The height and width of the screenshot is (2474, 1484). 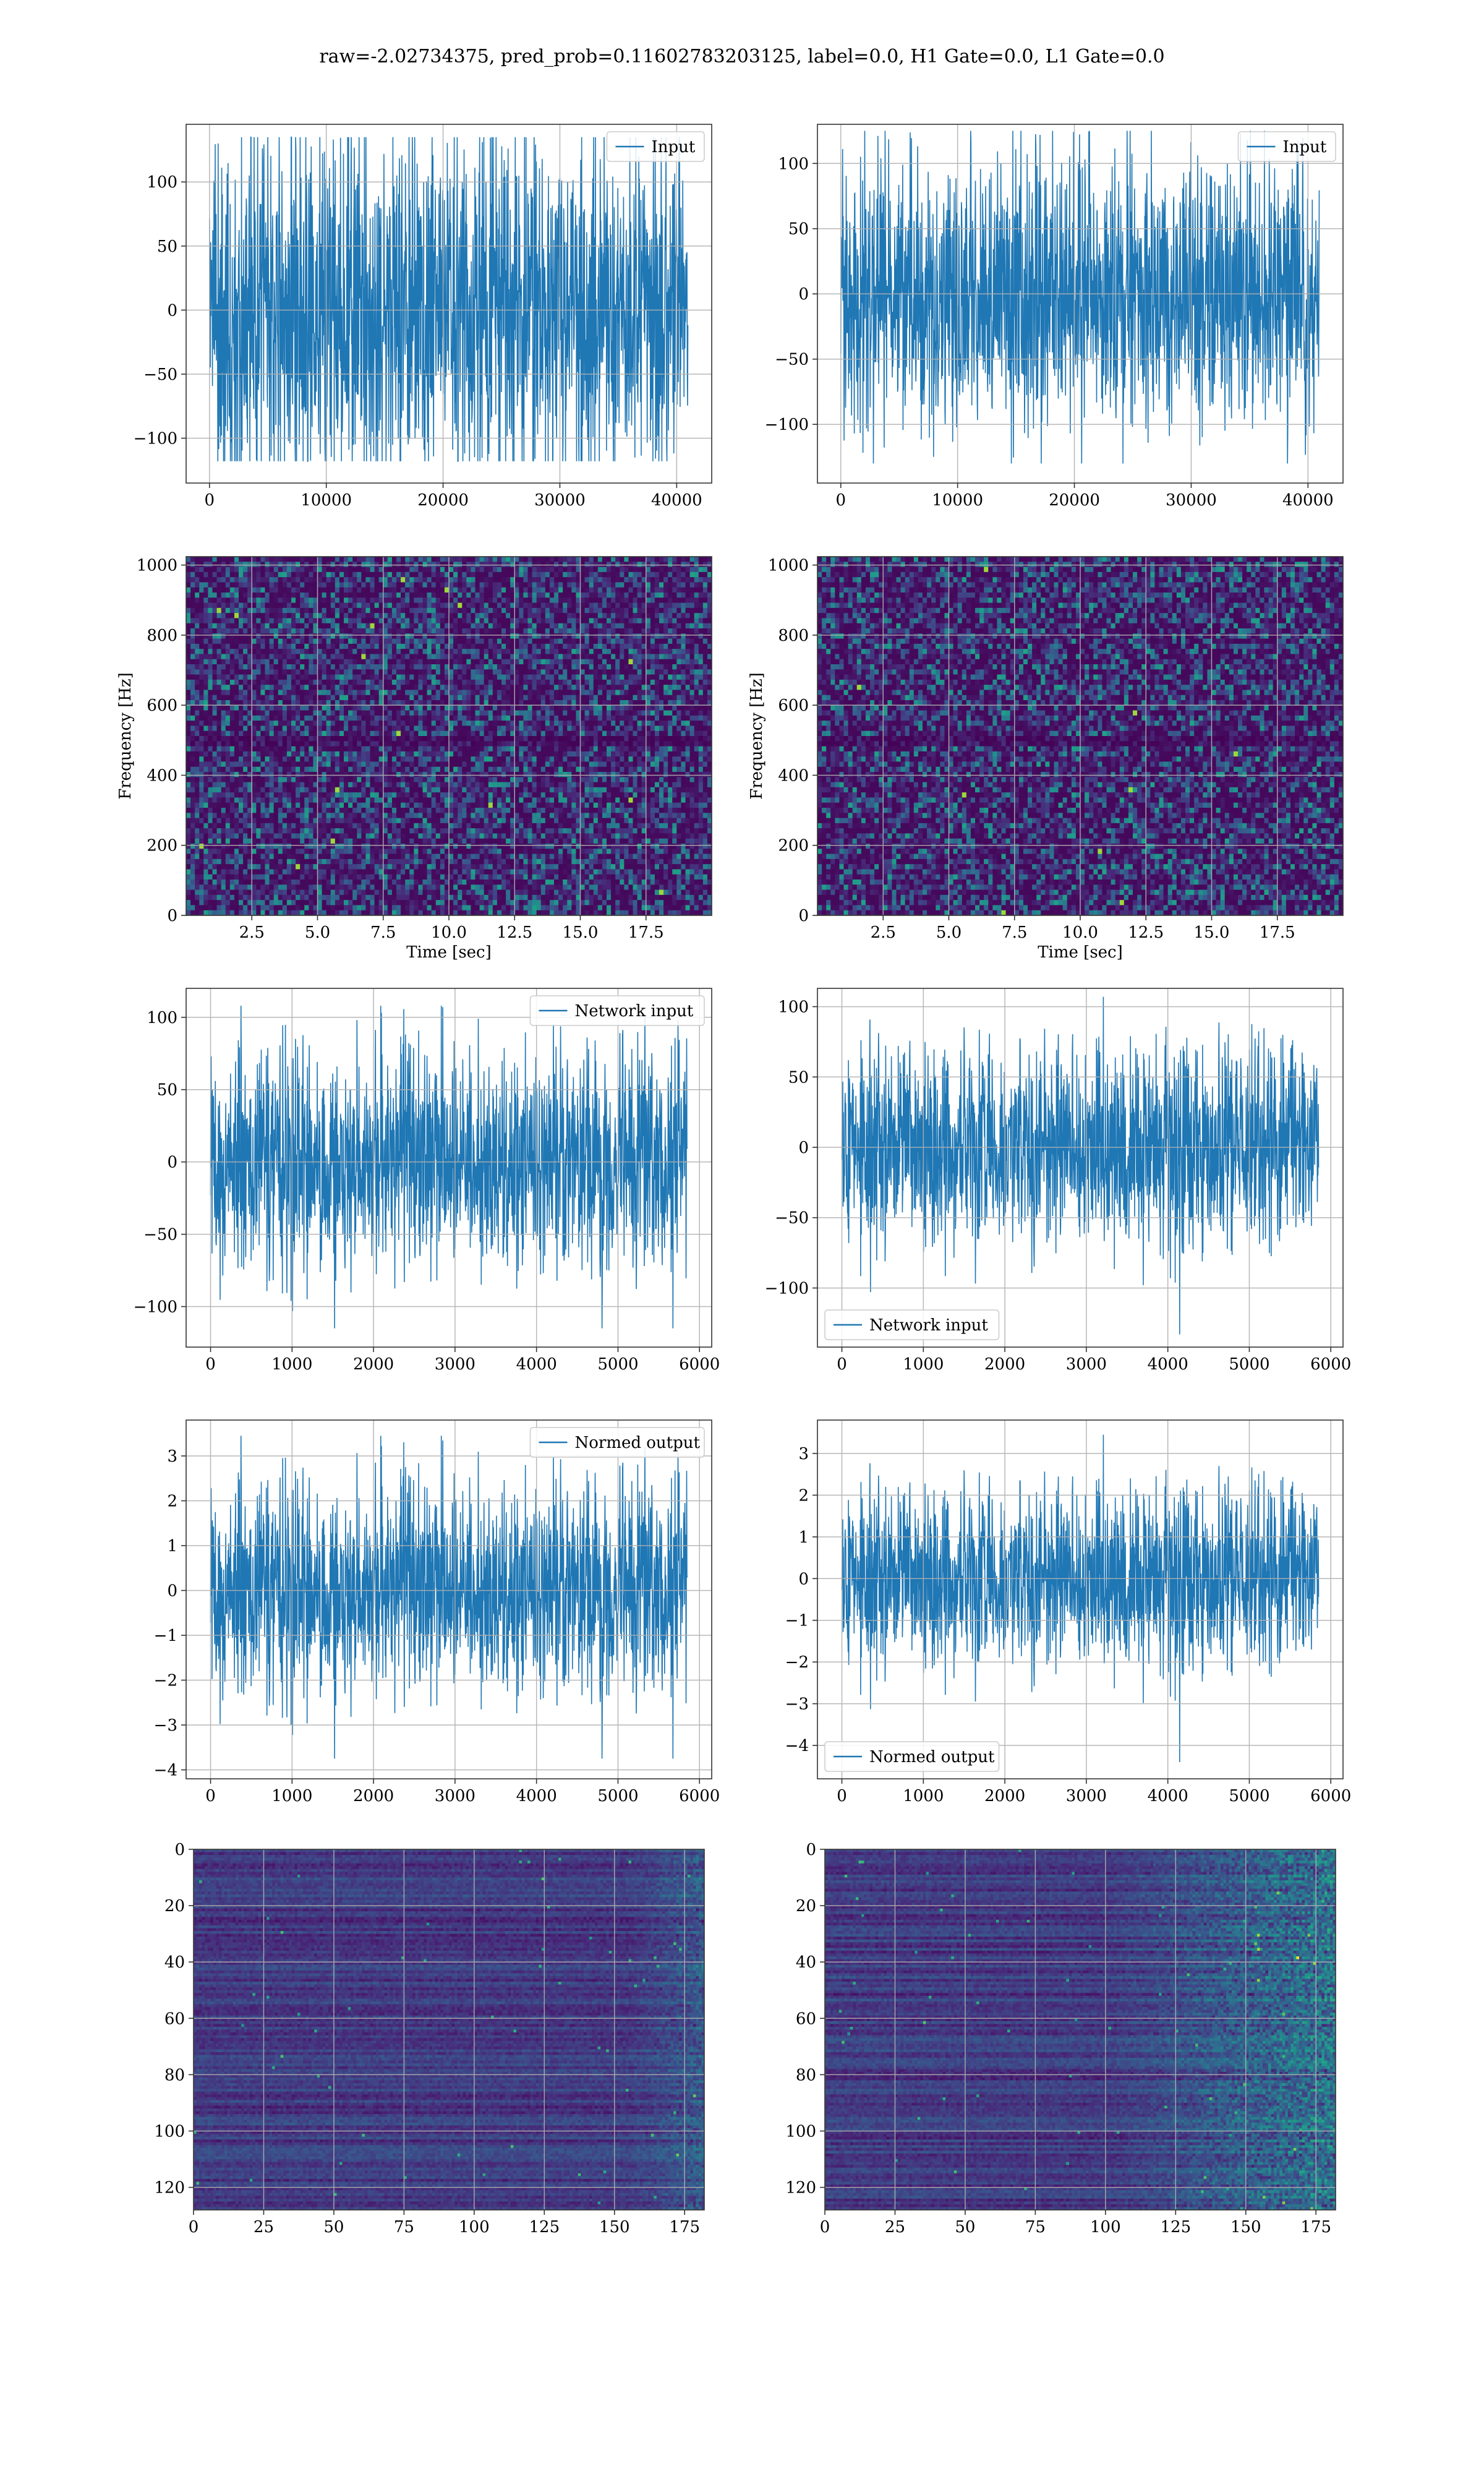 What do you see at coordinates (825, 2227) in the screenshot?
I see `l1-feature-map-xtick-label: 0` at bounding box center [825, 2227].